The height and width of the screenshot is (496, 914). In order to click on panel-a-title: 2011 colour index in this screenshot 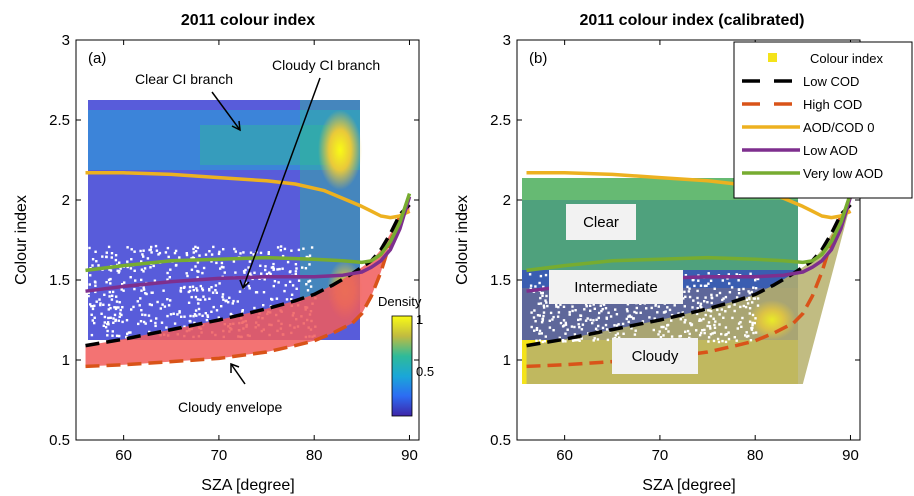, I will do `click(248, 20)`.